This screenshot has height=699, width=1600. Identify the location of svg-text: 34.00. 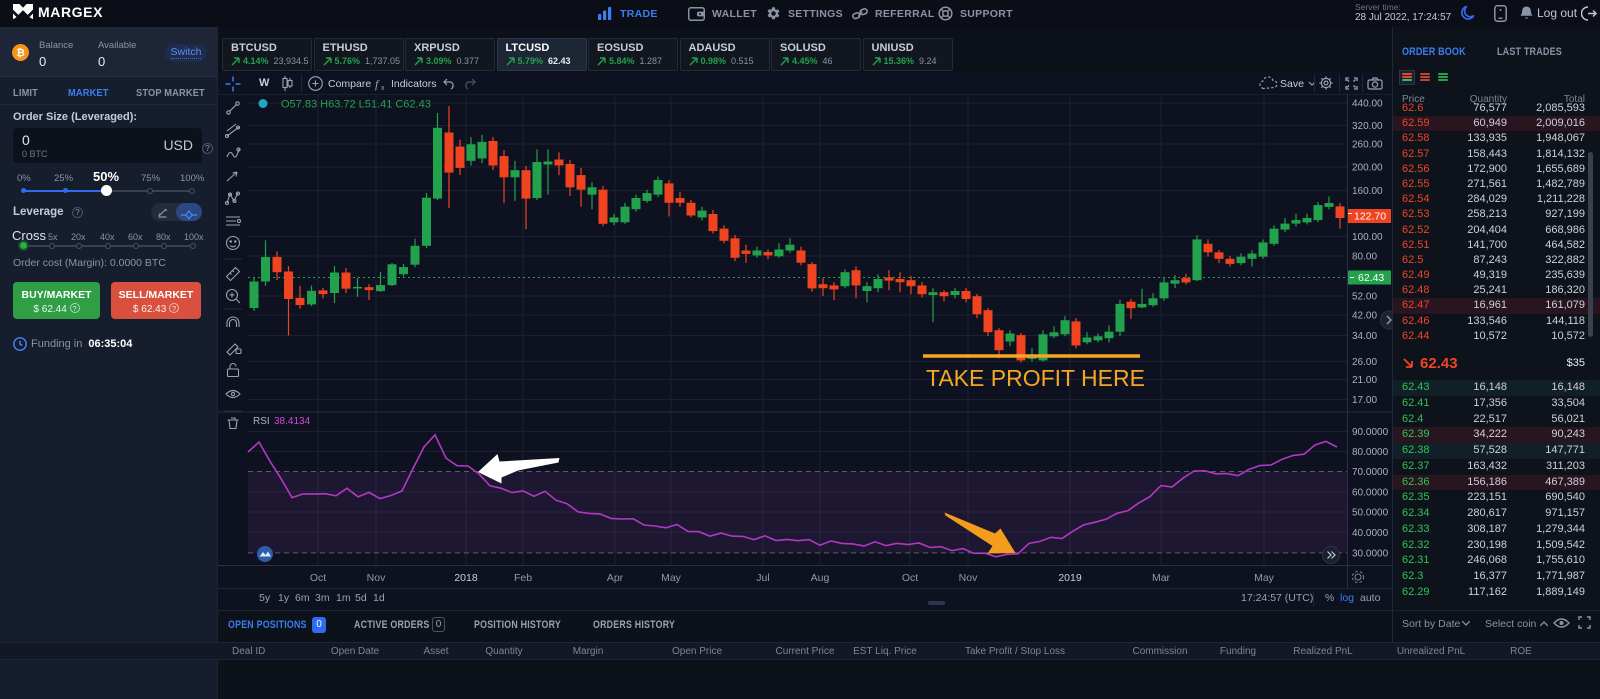
(1364, 336).